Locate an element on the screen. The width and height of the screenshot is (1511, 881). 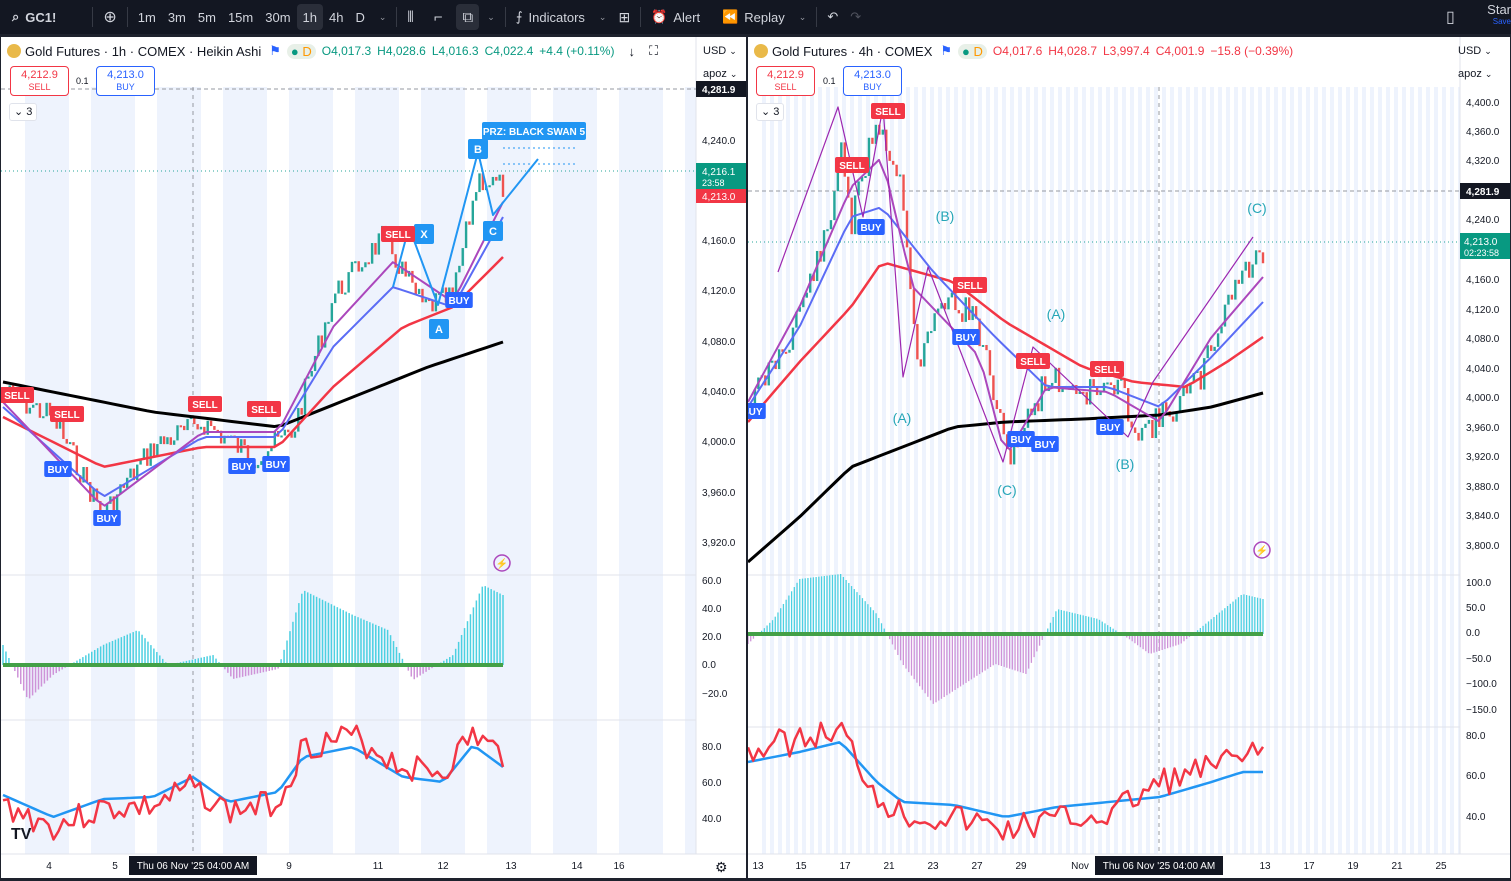
add-symbol-button: ⊕ is located at coordinates (109, 17).